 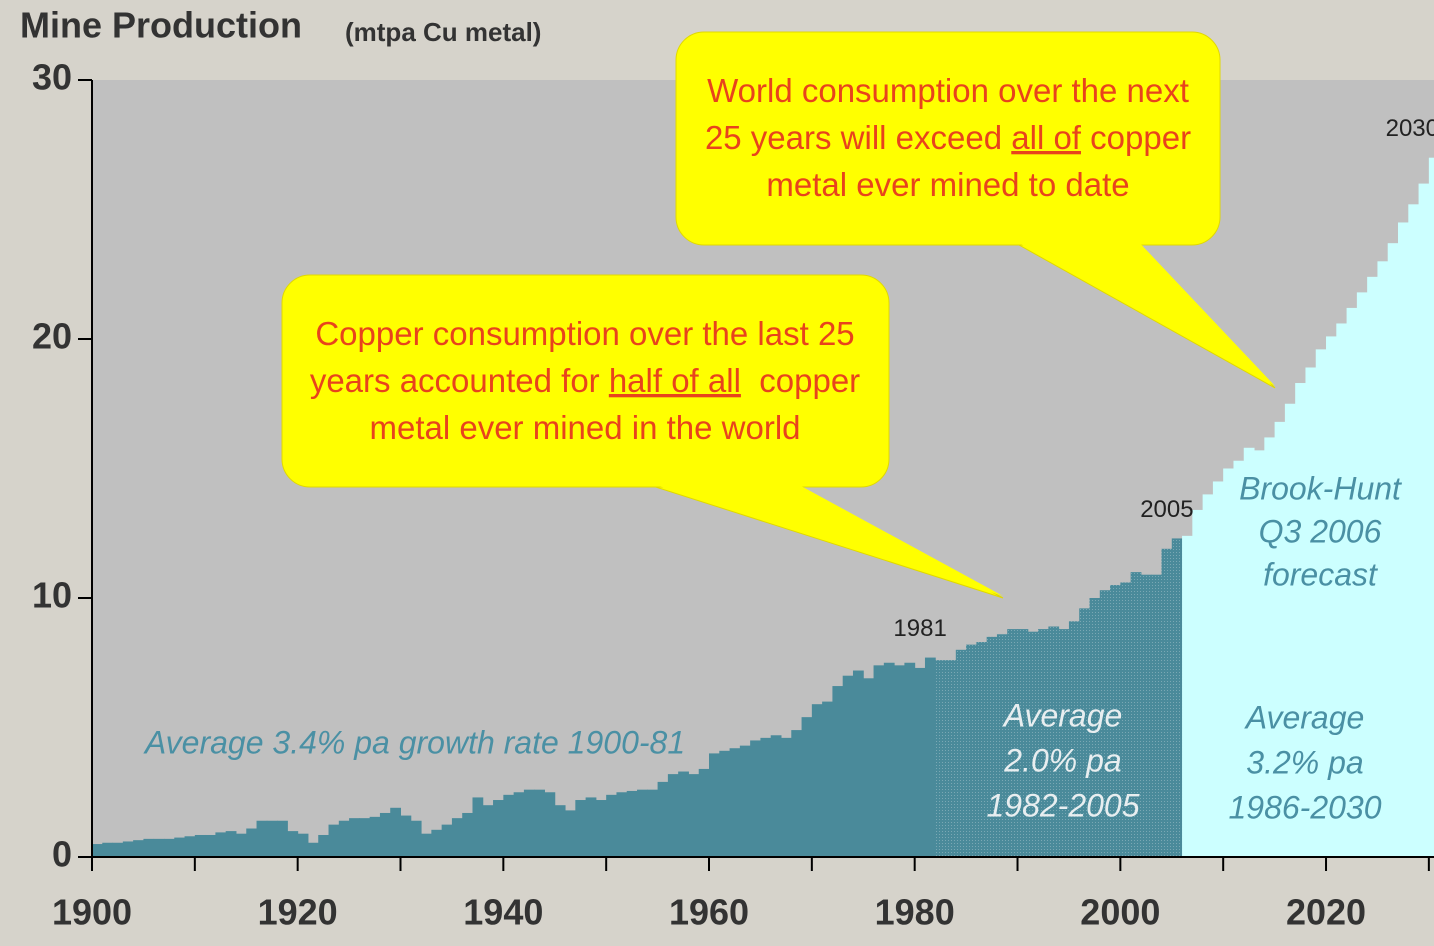 What do you see at coordinates (919, 628) in the screenshot?
I see `point-label: 1981` at bounding box center [919, 628].